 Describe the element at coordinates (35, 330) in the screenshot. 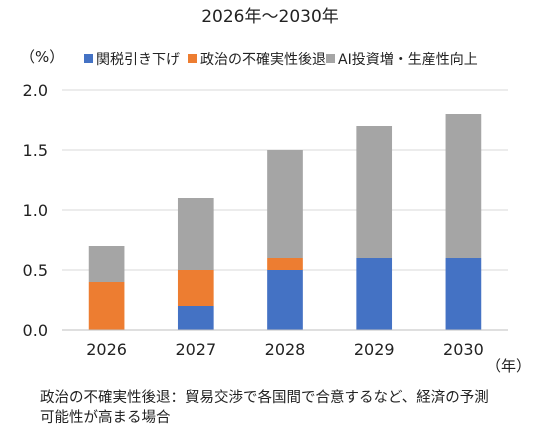

I see `y-tick-label: 0.0` at that location.